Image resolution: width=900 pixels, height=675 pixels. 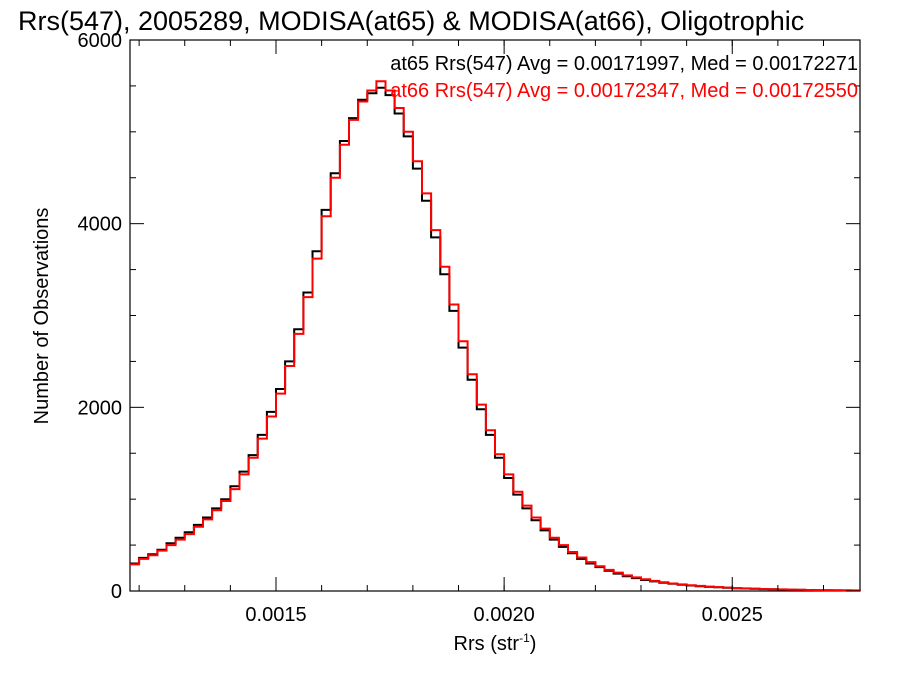 I want to click on x-axis-label-close: ), so click(x=533, y=644).